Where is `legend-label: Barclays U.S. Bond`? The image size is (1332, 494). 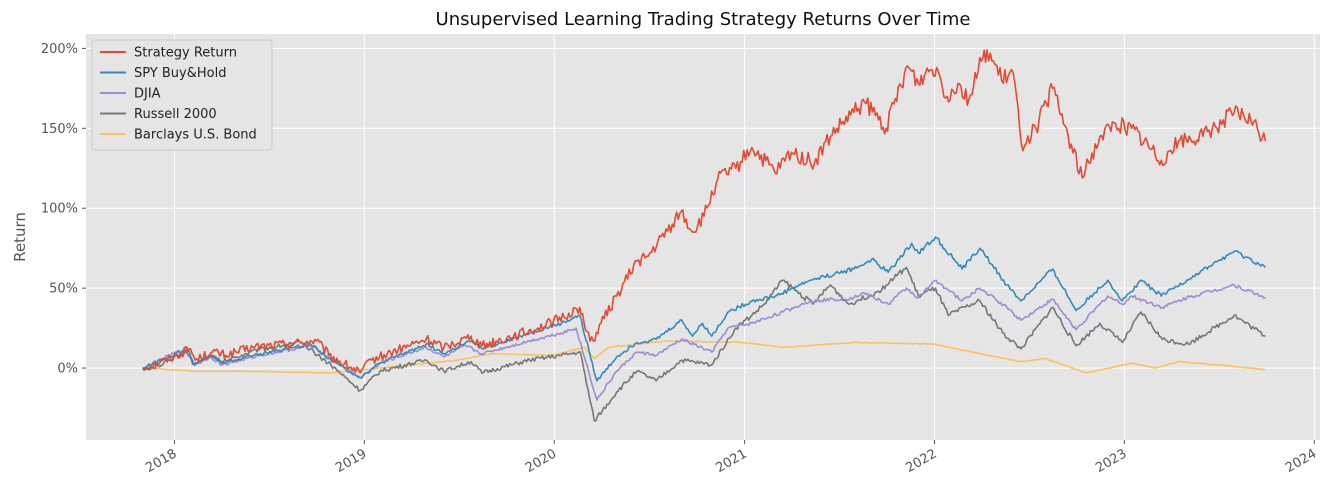 legend-label: Barclays U.S. Bond is located at coordinates (195, 135).